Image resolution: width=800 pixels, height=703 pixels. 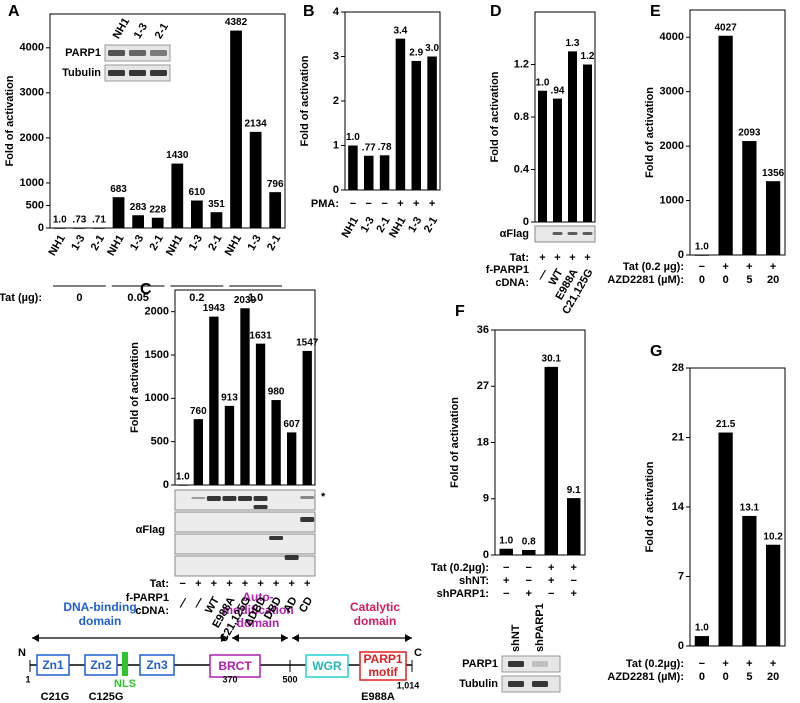 What do you see at coordinates (431, 225) in the screenshot?
I see `x-tick-label: 2-1` at bounding box center [431, 225].